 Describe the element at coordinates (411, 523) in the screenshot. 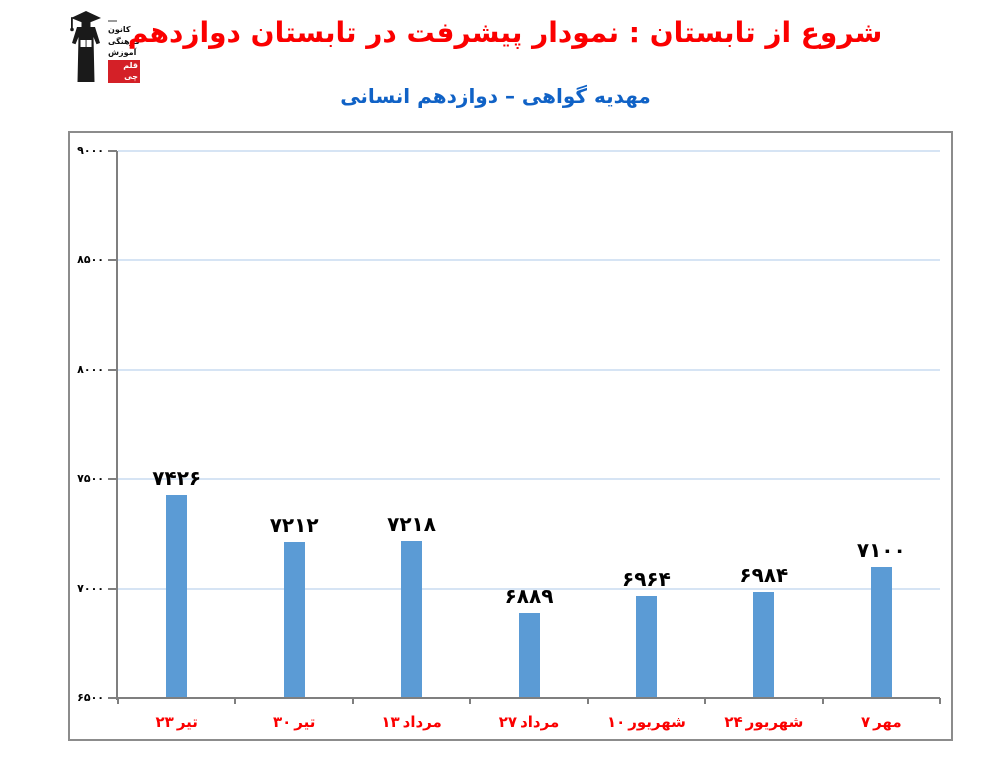

I see `bar-value-label: ۷۲۱۸` at that location.